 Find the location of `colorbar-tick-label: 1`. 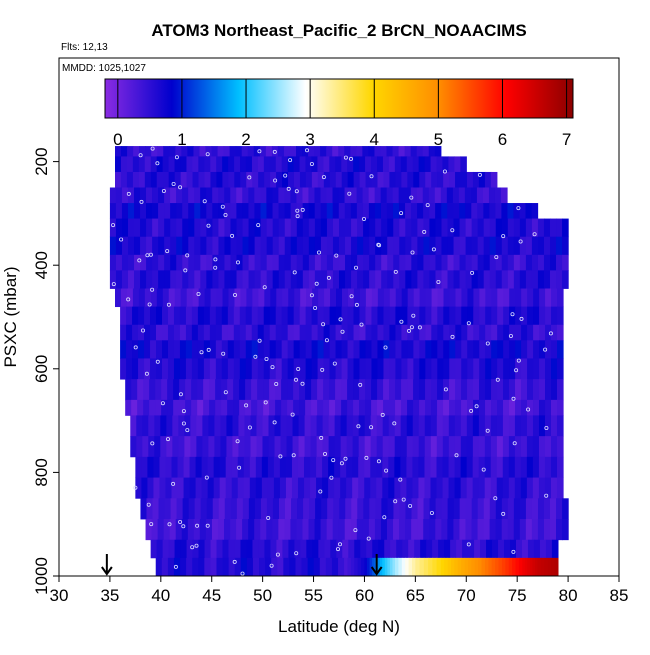

colorbar-tick-label: 1 is located at coordinates (181, 139).